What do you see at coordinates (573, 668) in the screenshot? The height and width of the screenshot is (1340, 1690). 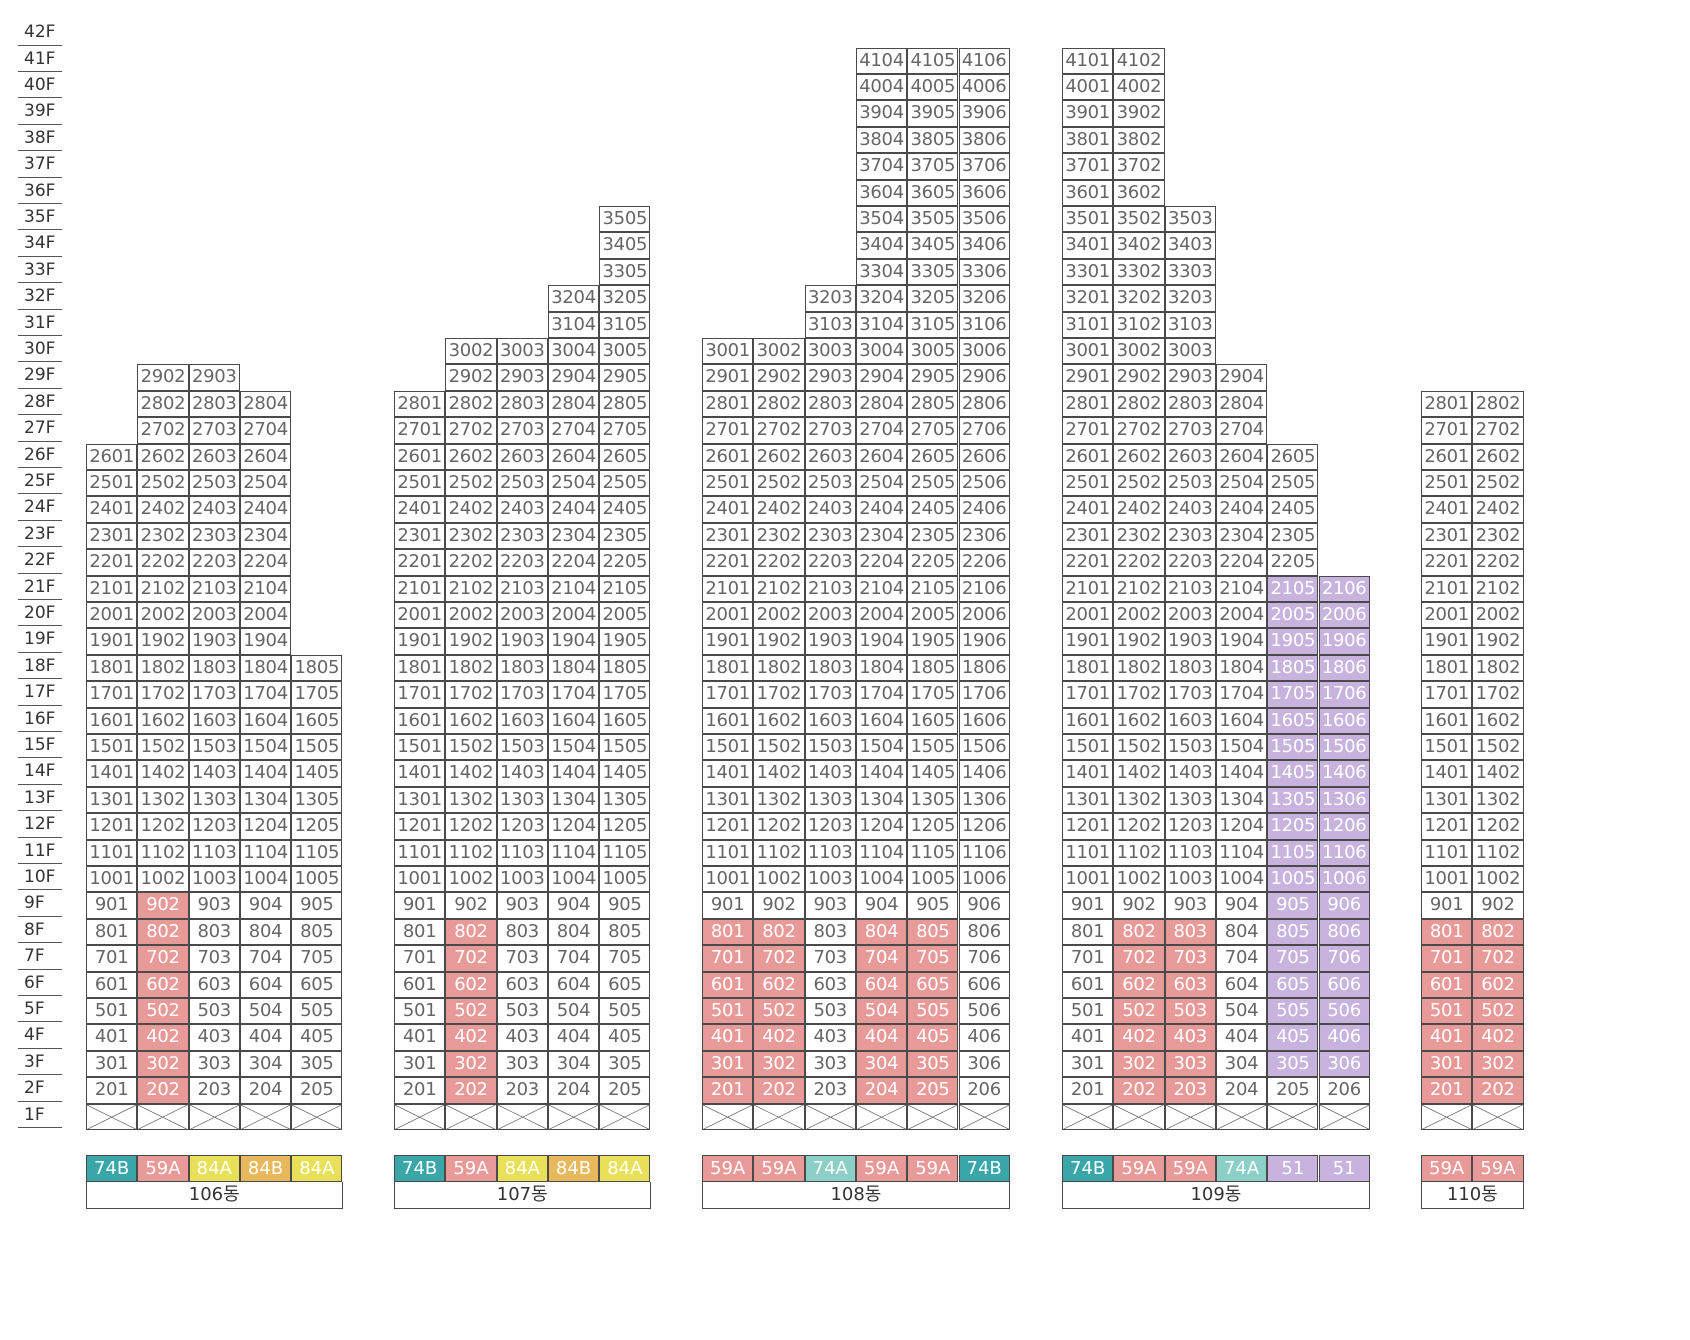 I see `unit-cell: 1804` at bounding box center [573, 668].